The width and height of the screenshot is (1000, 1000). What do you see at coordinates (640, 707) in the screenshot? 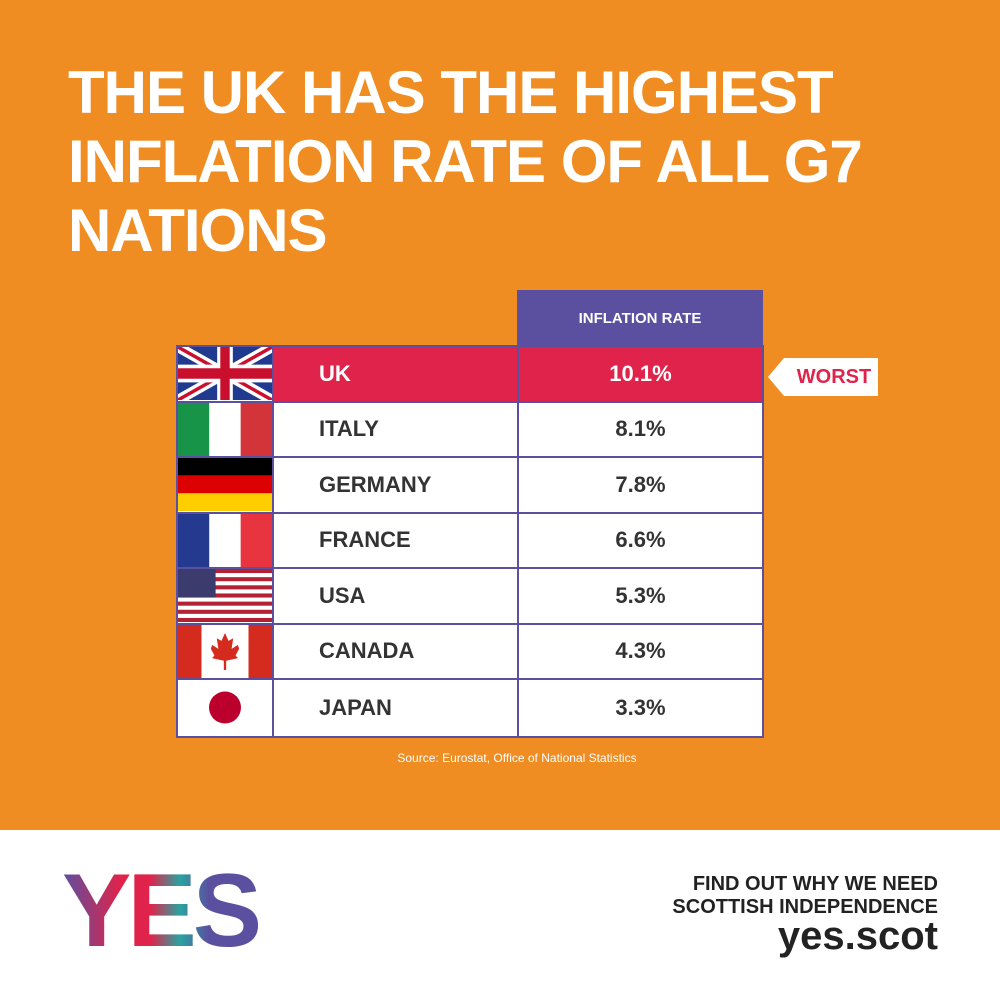
I see `rate: 3.3%` at bounding box center [640, 707].